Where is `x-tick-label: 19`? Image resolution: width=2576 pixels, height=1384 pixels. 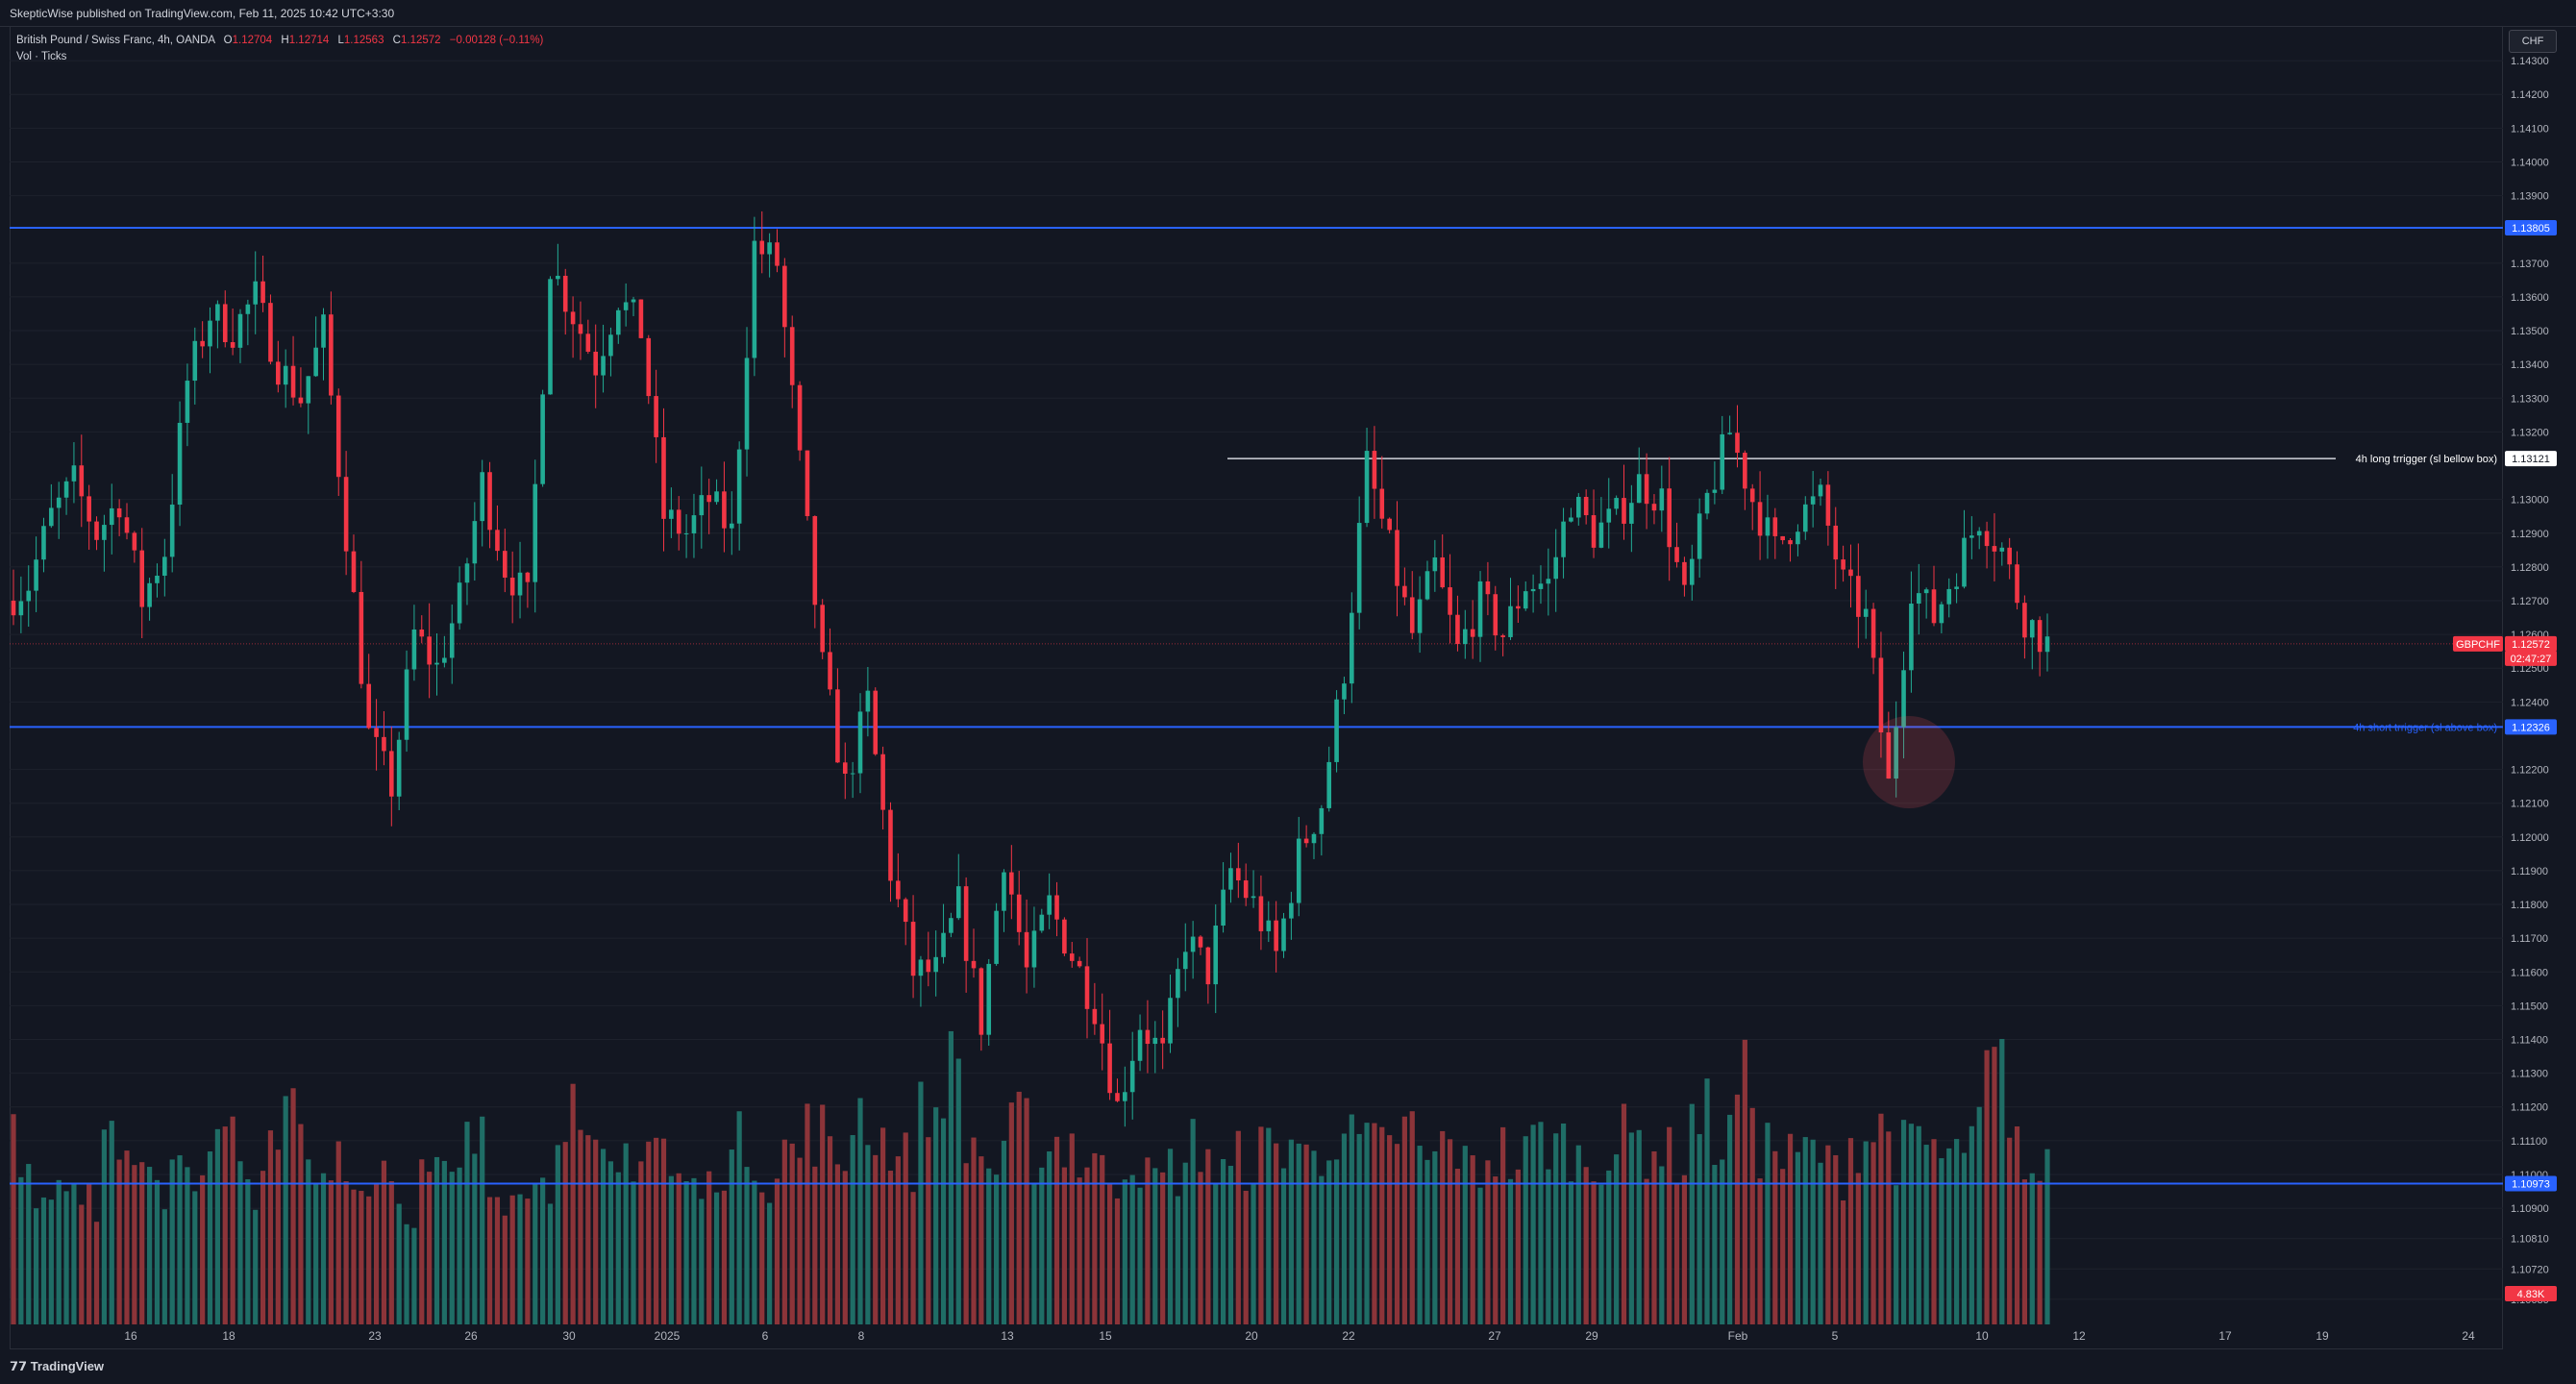
x-tick-label: 19 is located at coordinates (2322, 1336).